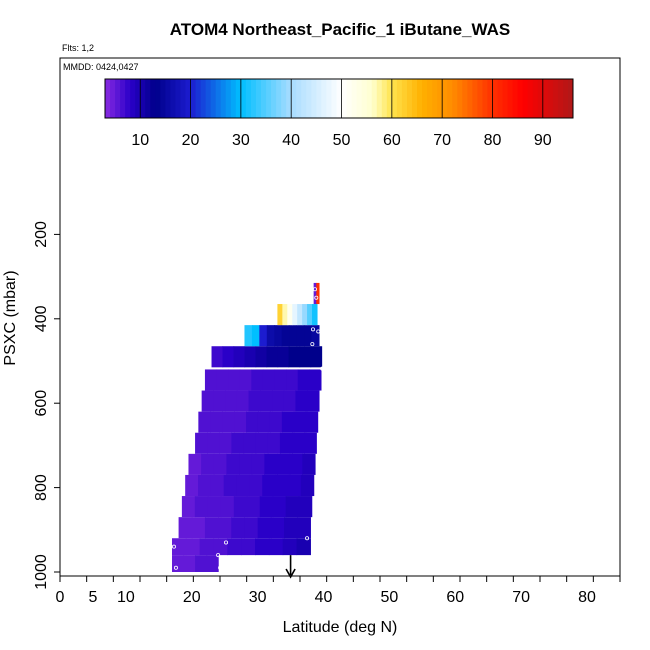 This screenshot has height=650, width=650. What do you see at coordinates (455, 597) in the screenshot?
I see `x-tick-label: 60` at bounding box center [455, 597].